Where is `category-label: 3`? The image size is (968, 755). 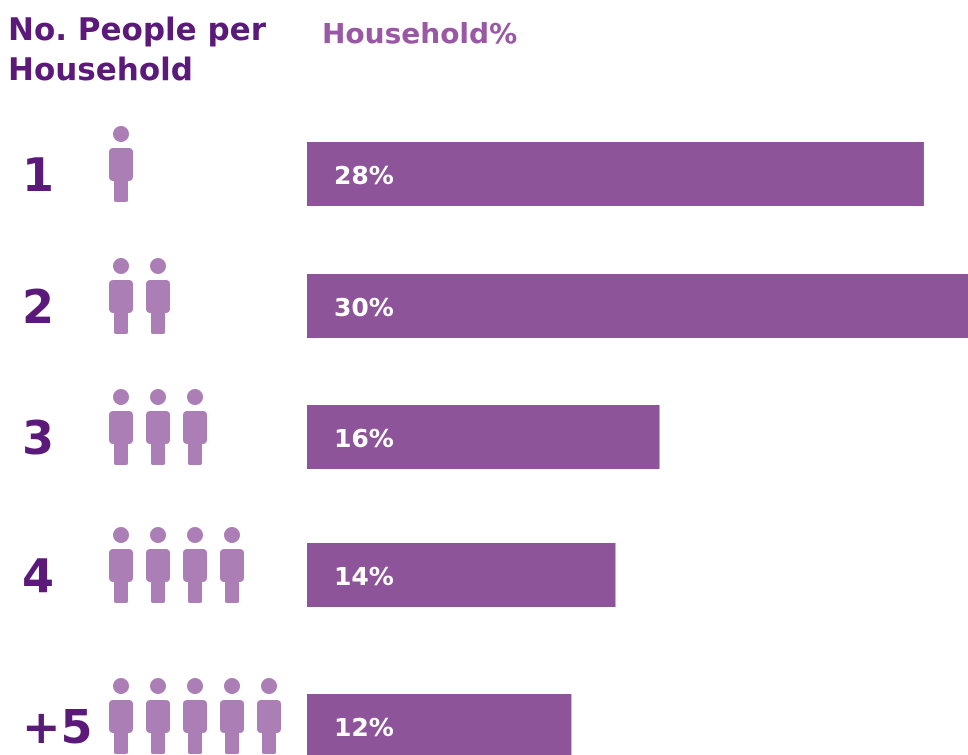 category-label: 3 is located at coordinates (38, 438).